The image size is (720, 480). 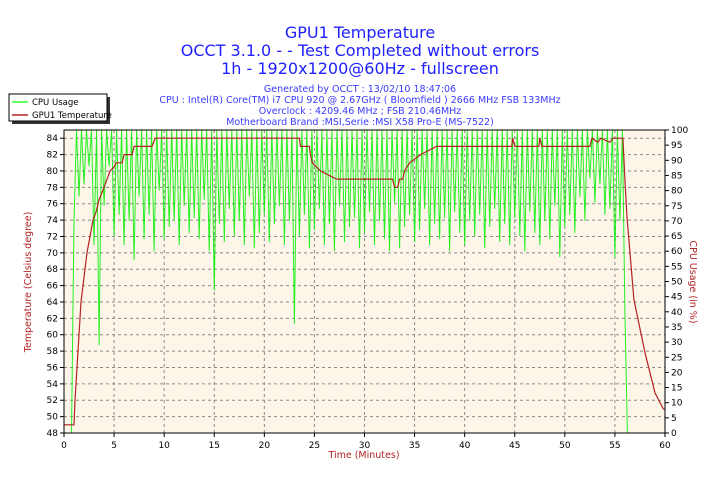 I want to click on y-left-tick-label: 54, so click(x=53, y=385).